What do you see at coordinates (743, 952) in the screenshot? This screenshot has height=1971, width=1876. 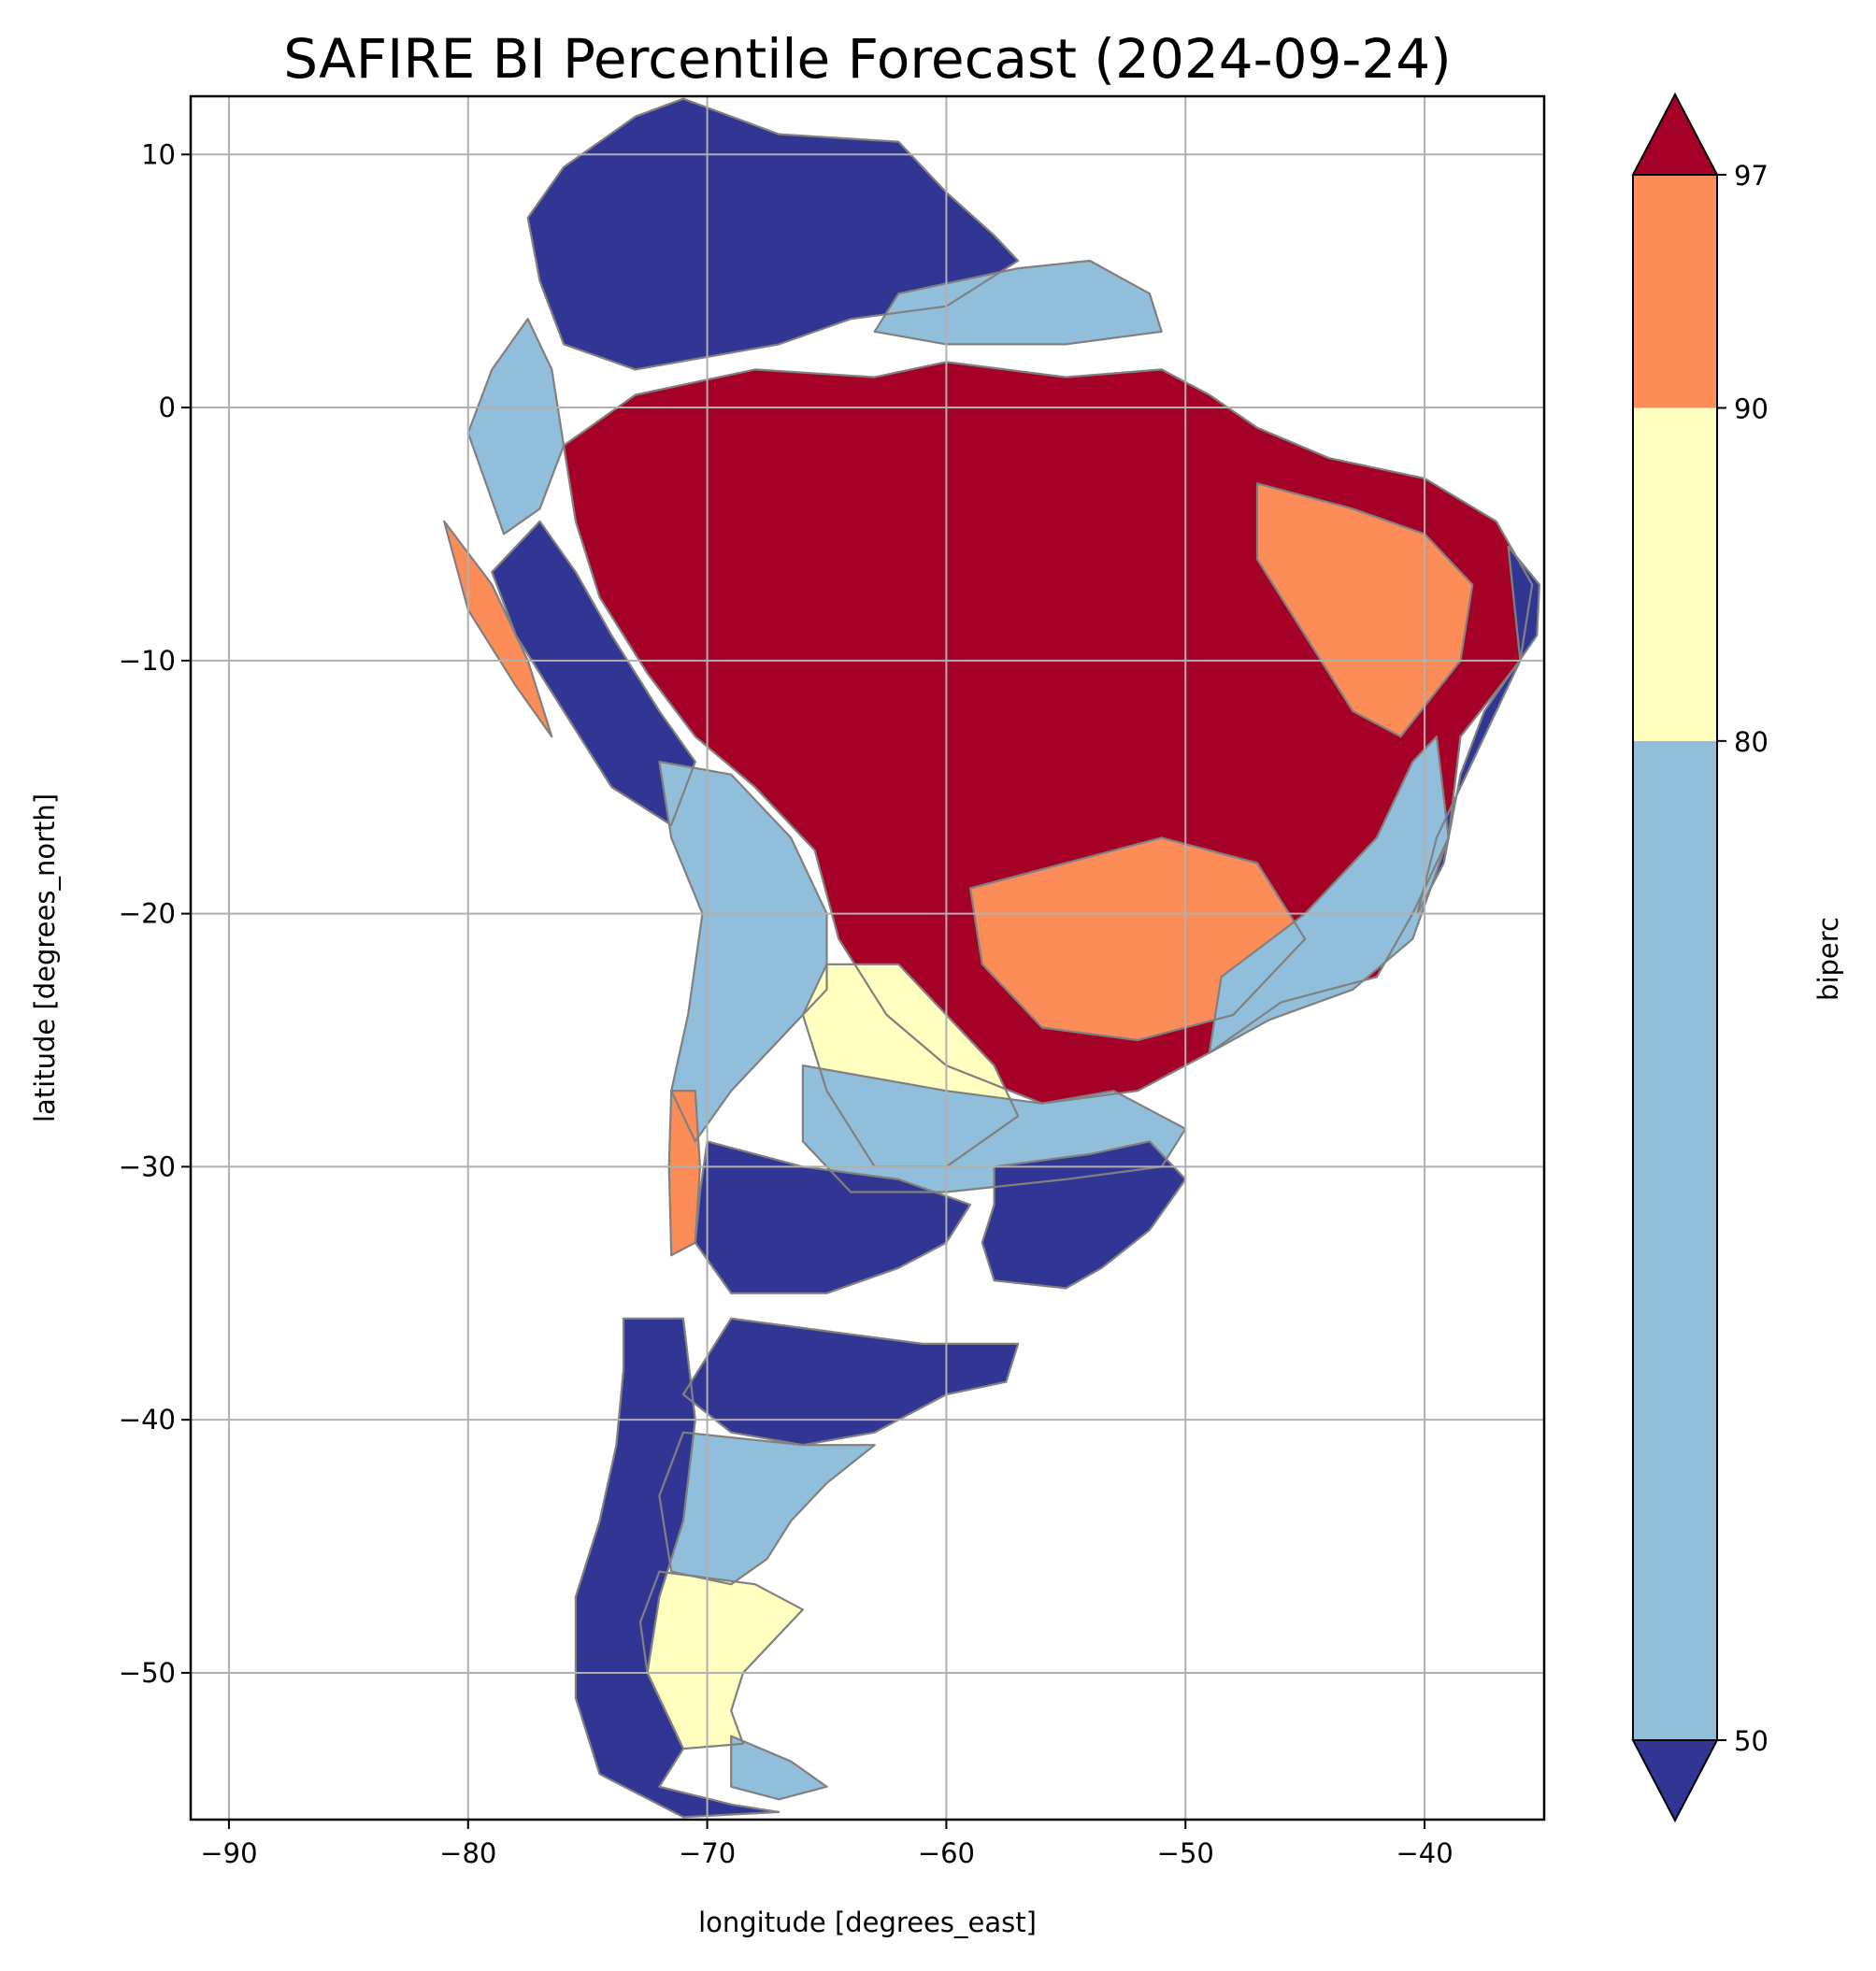 I see `region-altiplano` at bounding box center [743, 952].